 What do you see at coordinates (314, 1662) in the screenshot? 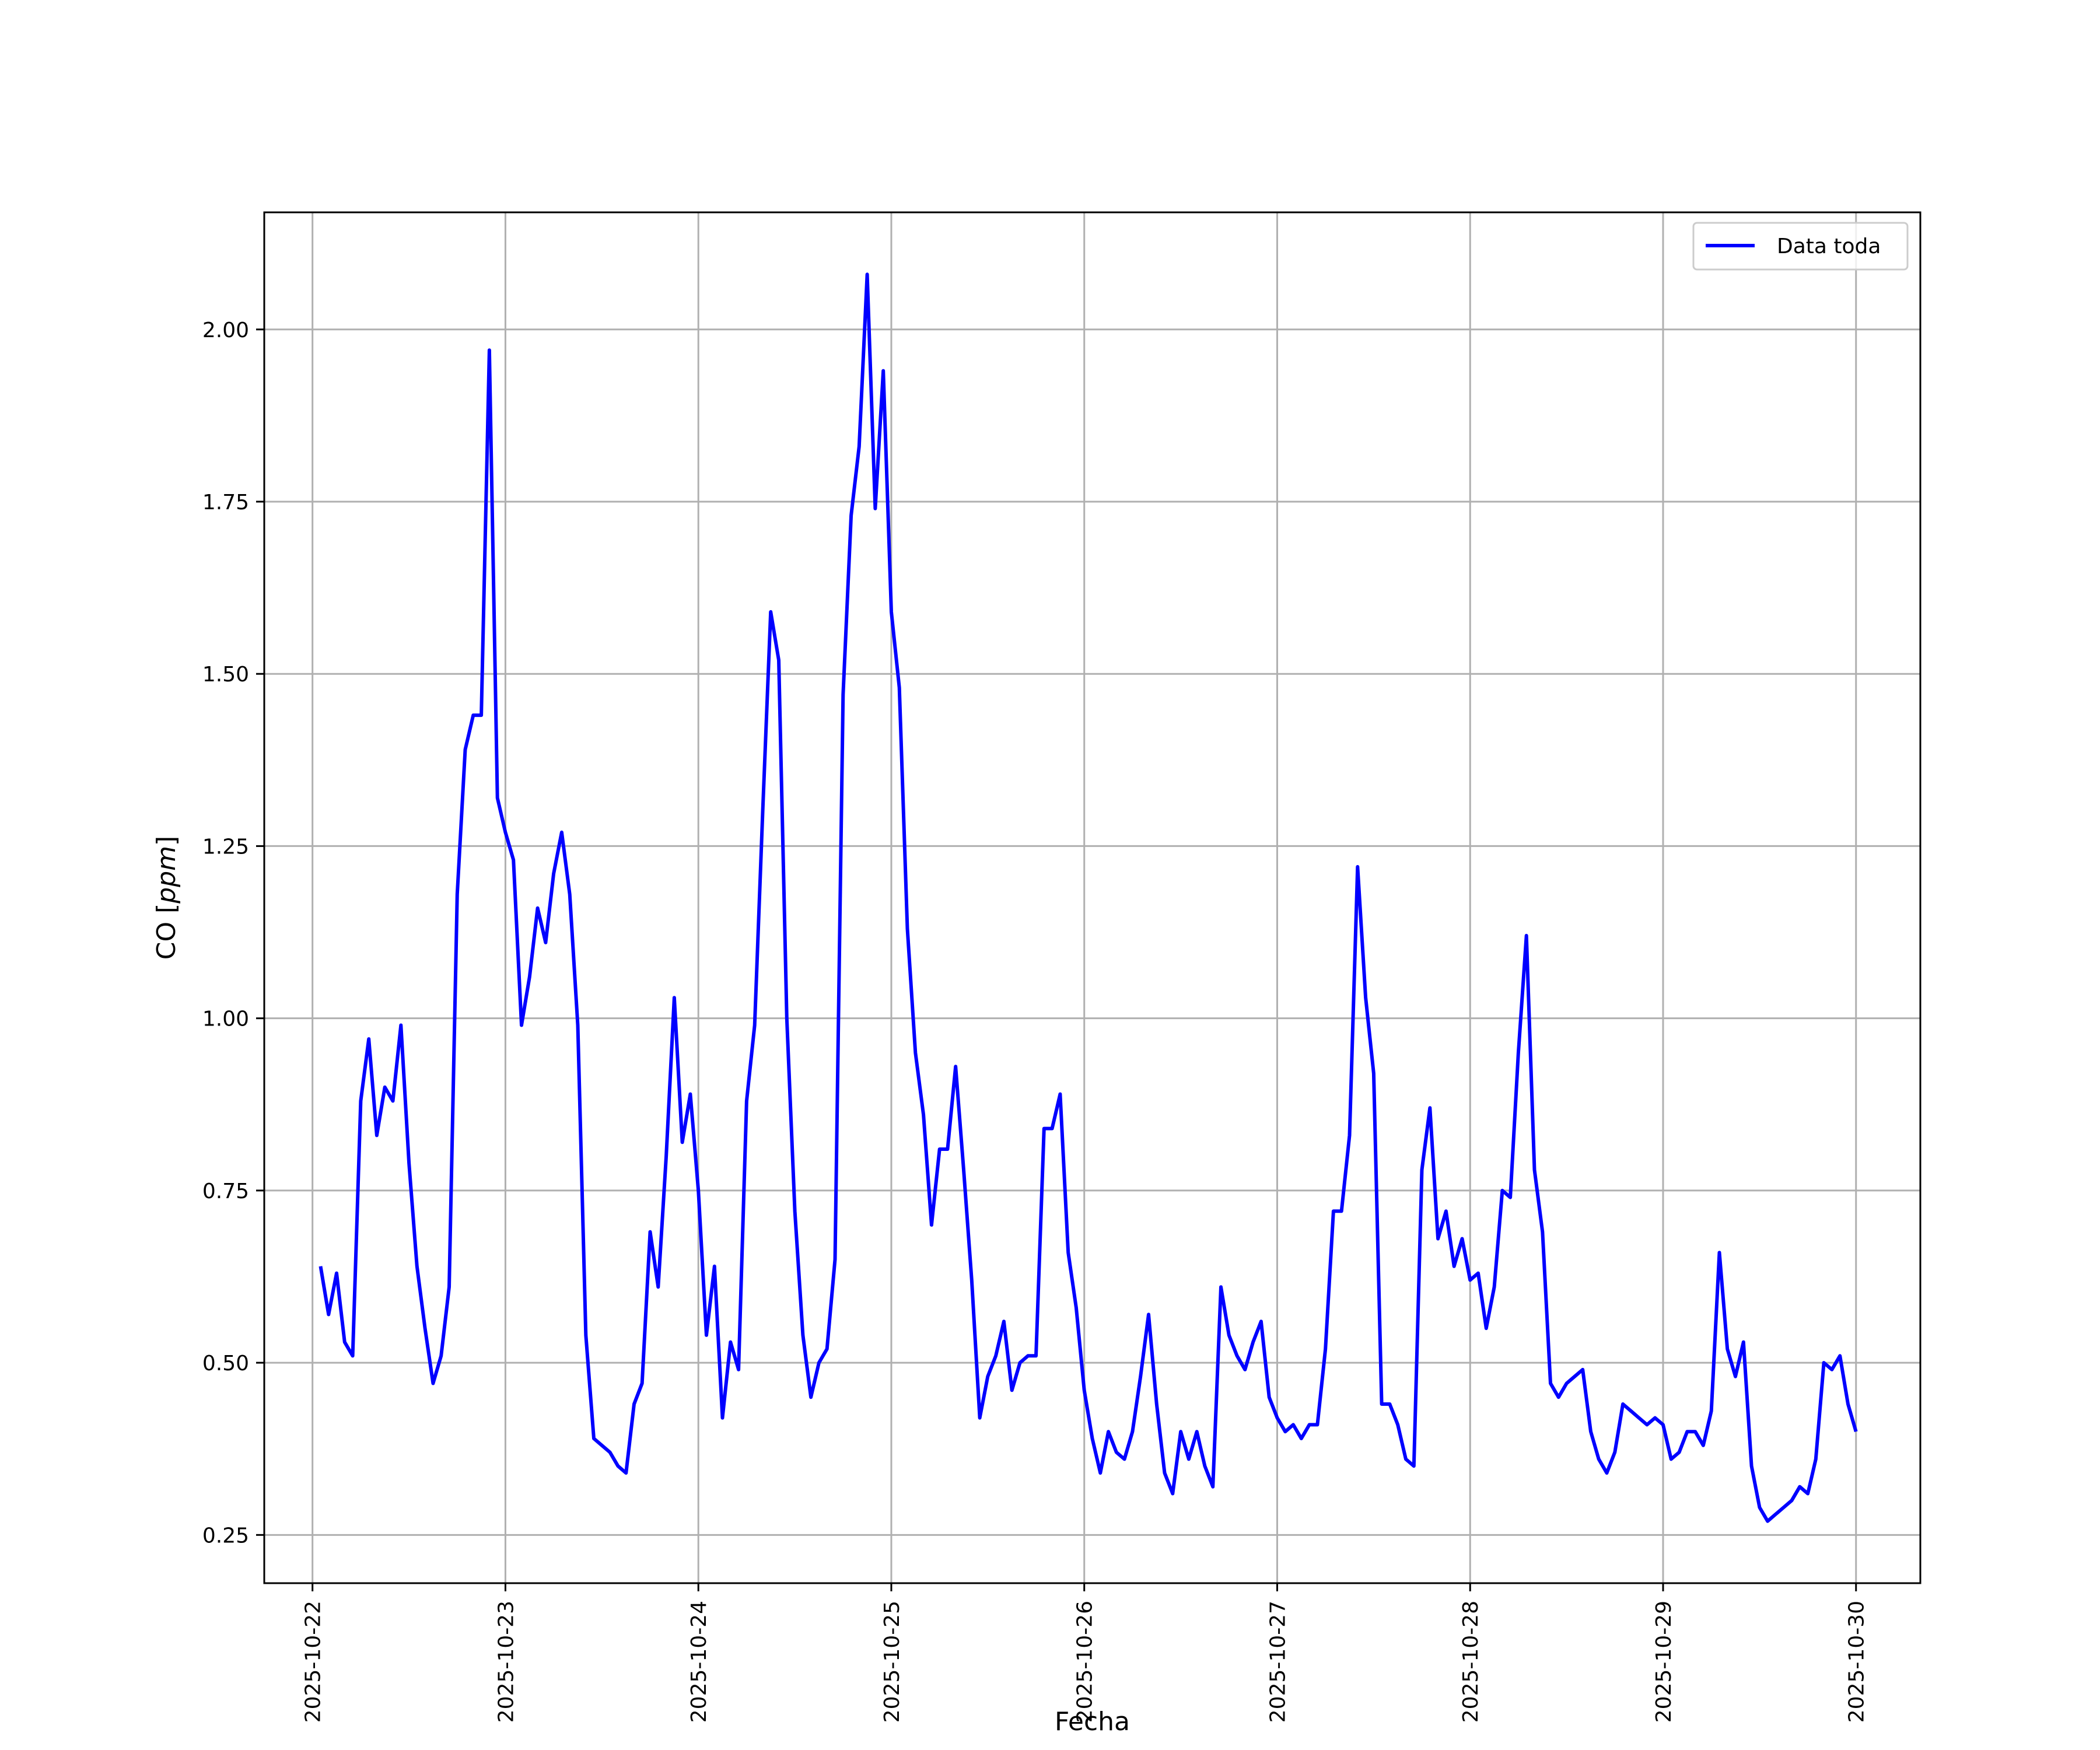
I see `x-tick-label: 2025-10-22` at bounding box center [314, 1662].